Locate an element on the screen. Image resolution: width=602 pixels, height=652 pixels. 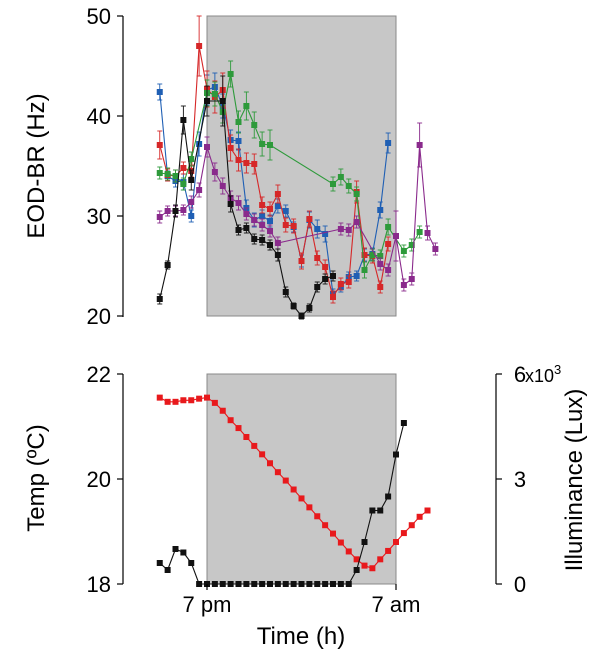
illuminance-tick-label: 6 is located at coordinates (520, 374).